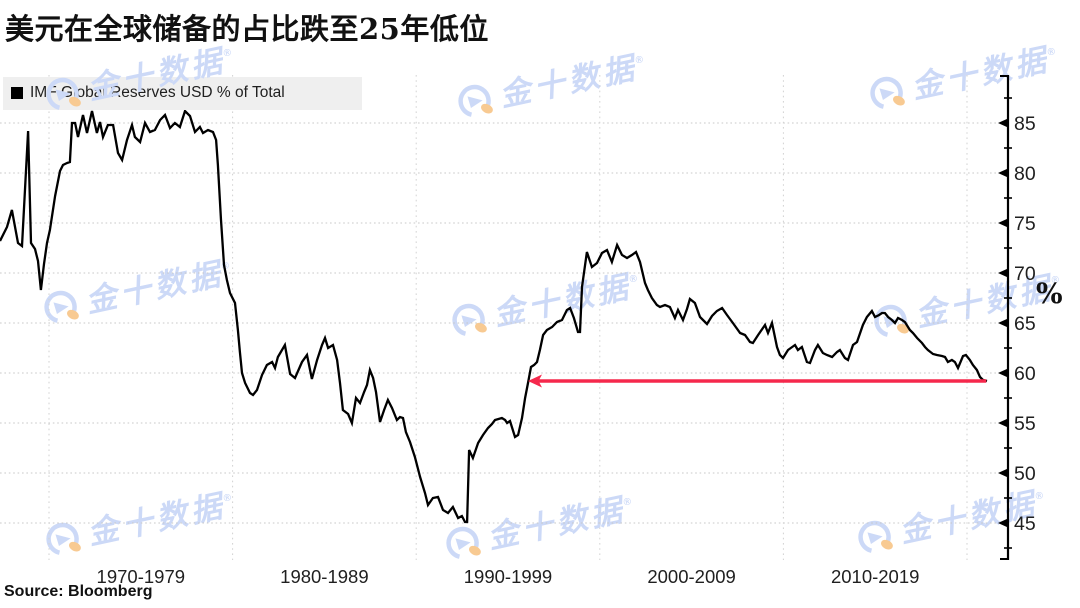 The width and height of the screenshot is (1080, 608). What do you see at coordinates (508, 576) in the screenshot?
I see `x-axis-label: 1990-1999` at bounding box center [508, 576].